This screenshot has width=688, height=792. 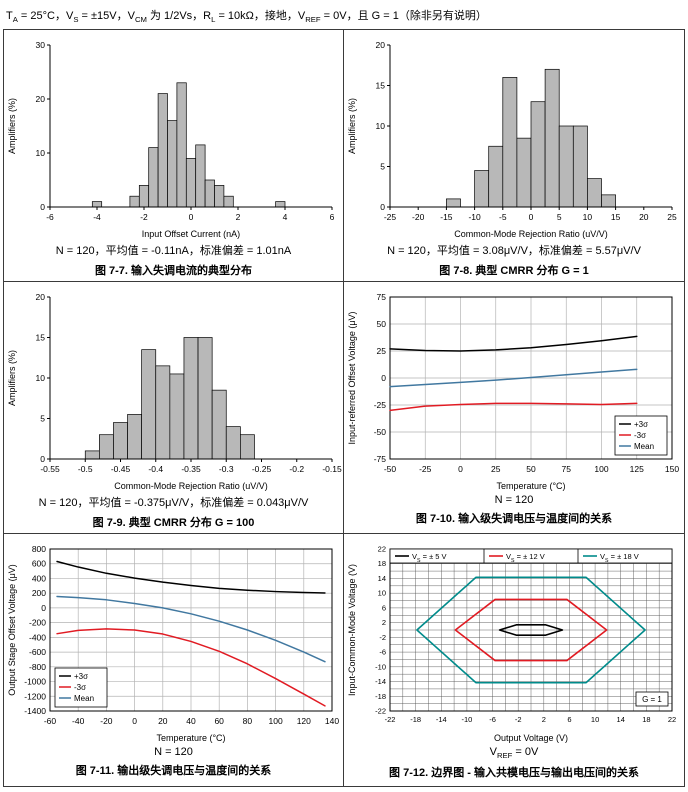 What do you see at coordinates (173, 251) in the screenshot?
I see `figure-stats-7-7: N = 120，平均值 = -0.11nA，标准偏差 = 1.01nA` at bounding box center [173, 251].